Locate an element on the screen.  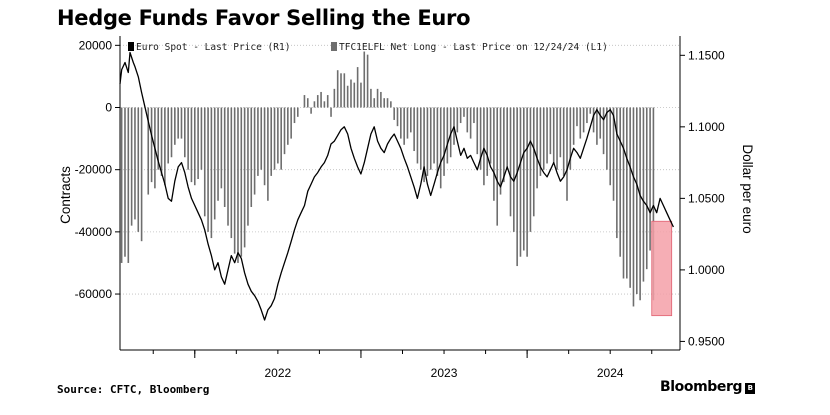
right-tick-label: 1.0500 is located at coordinates (706, 198).